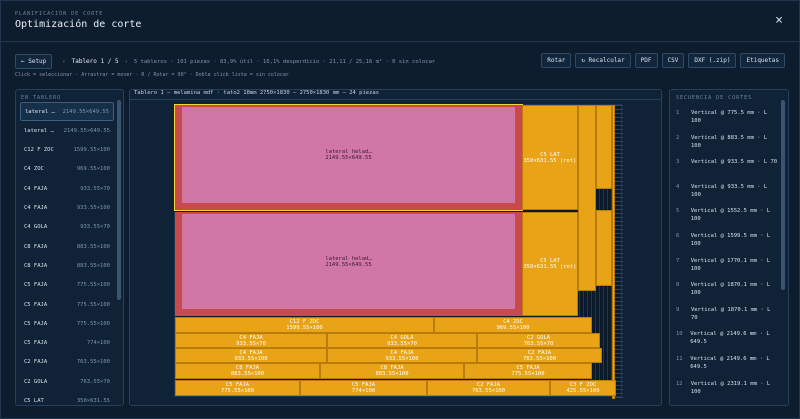  I want to click on cut-item: 12 Vertical @ 2319.1 mm · L 100, so click(728, 388).